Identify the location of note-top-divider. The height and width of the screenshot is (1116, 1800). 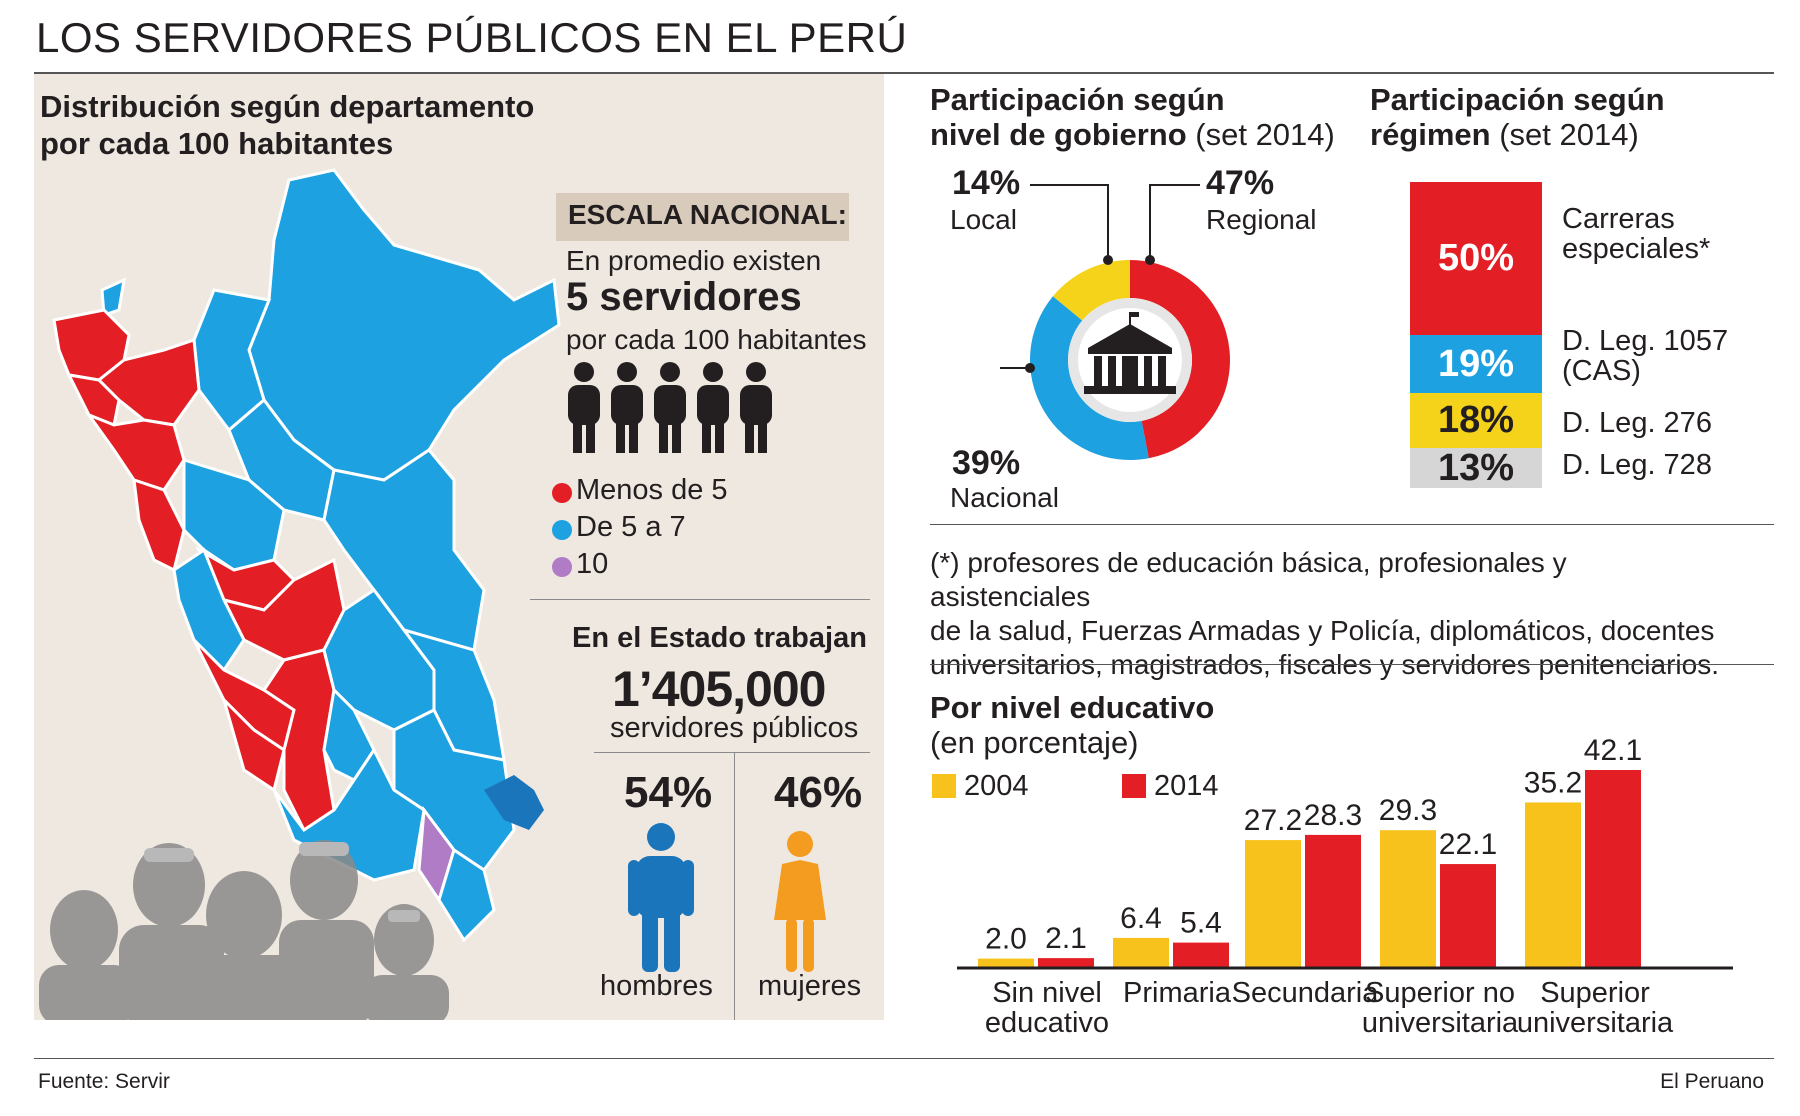
(1352, 524).